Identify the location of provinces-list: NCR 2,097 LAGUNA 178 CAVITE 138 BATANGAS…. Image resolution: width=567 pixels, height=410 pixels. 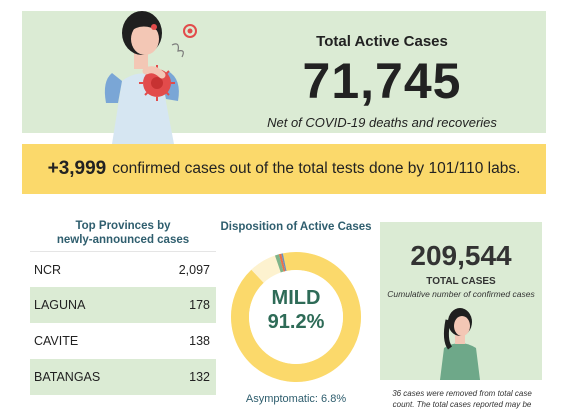
(123, 323).